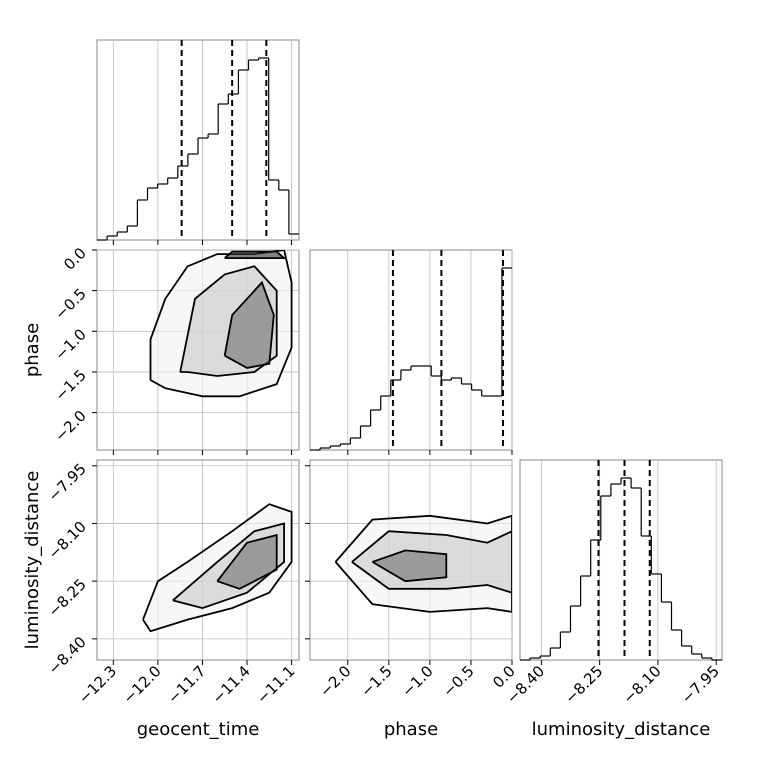 This screenshot has width=760, height=760. Describe the element at coordinates (198, 729) in the screenshot. I see `x-axis-label: geocent_time` at that location.